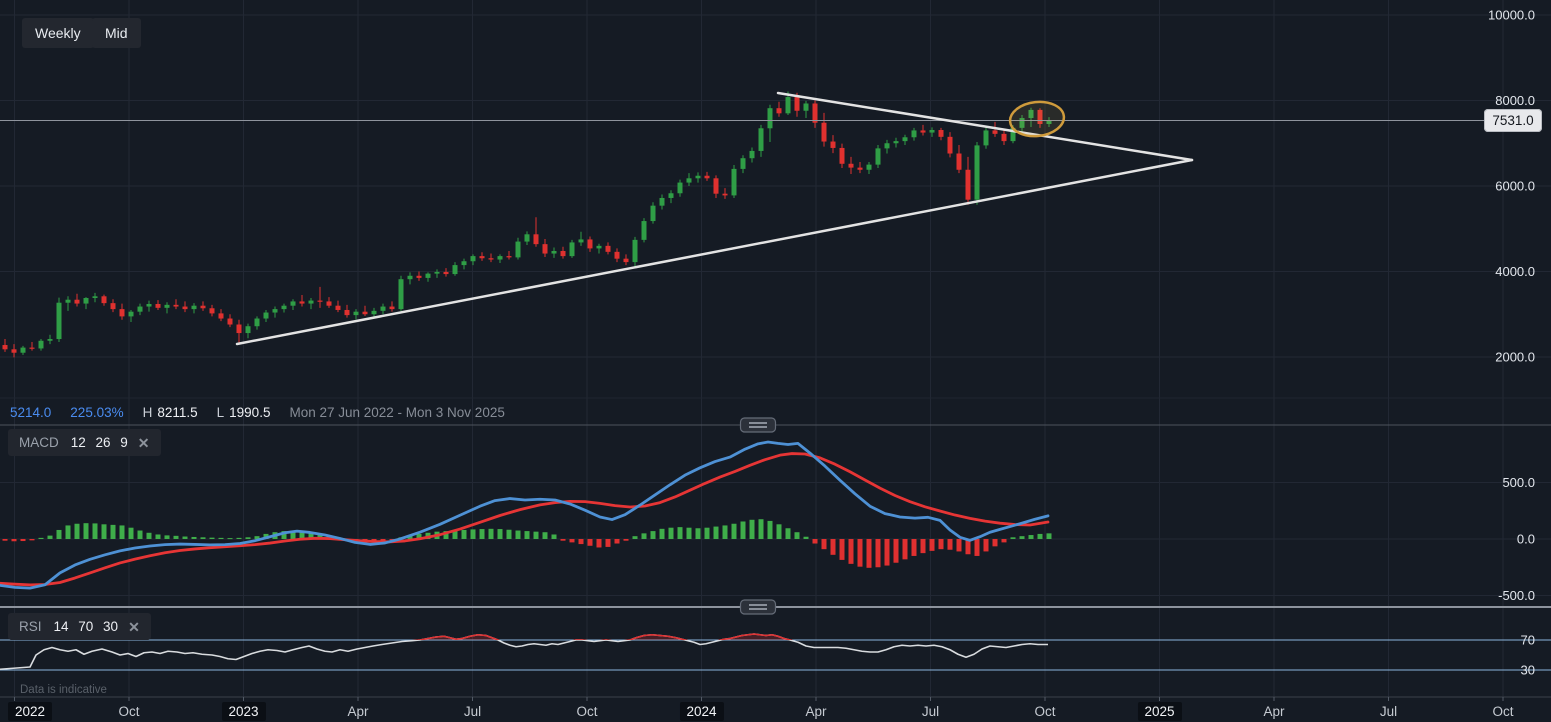  Describe the element at coordinates (602, 636) in the screenshot. I see `rsi-overbought-line` at that location.